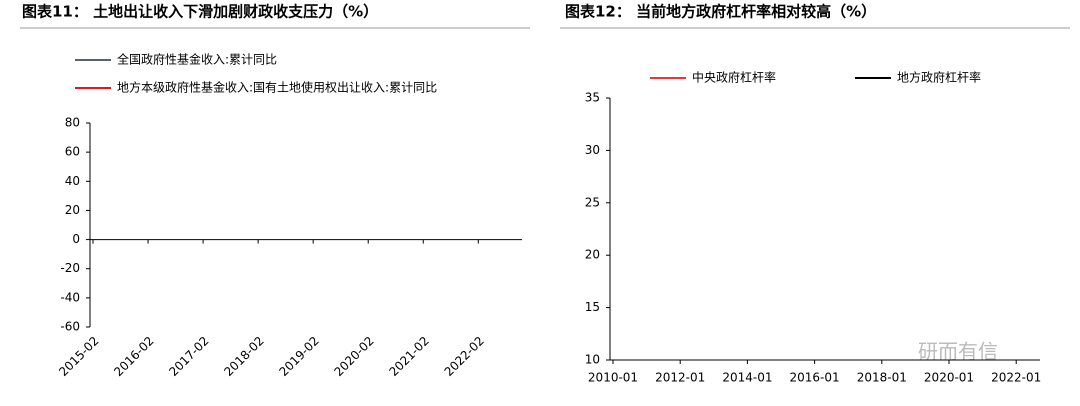 The height and width of the screenshot is (406, 1080). What do you see at coordinates (200, 12) in the screenshot?
I see `chart-title: 图表11： 土地出让收入下滑加剧财政收支压力（%）` at bounding box center [200, 12].